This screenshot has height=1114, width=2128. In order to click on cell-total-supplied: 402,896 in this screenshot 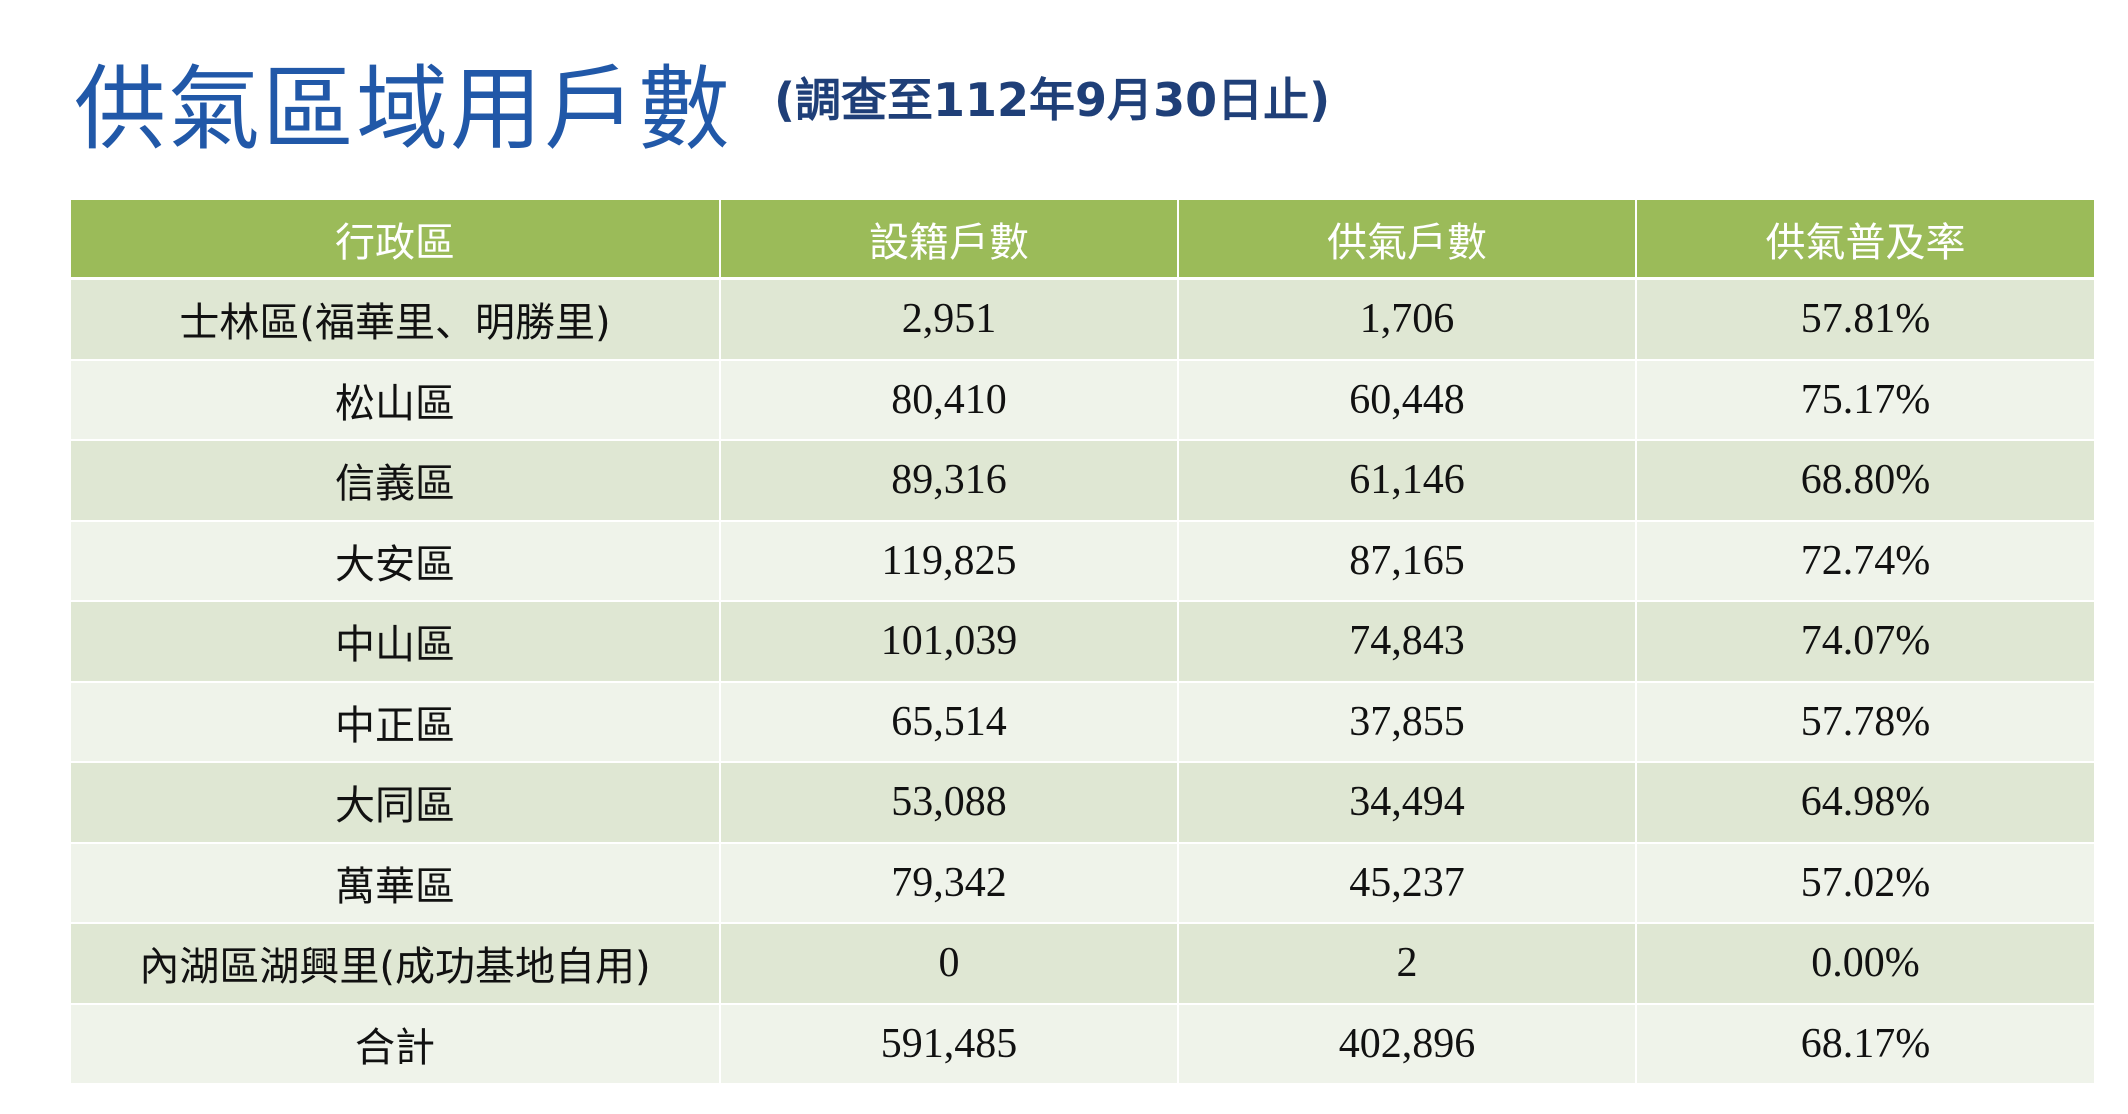, I will do `click(1408, 1044)`.